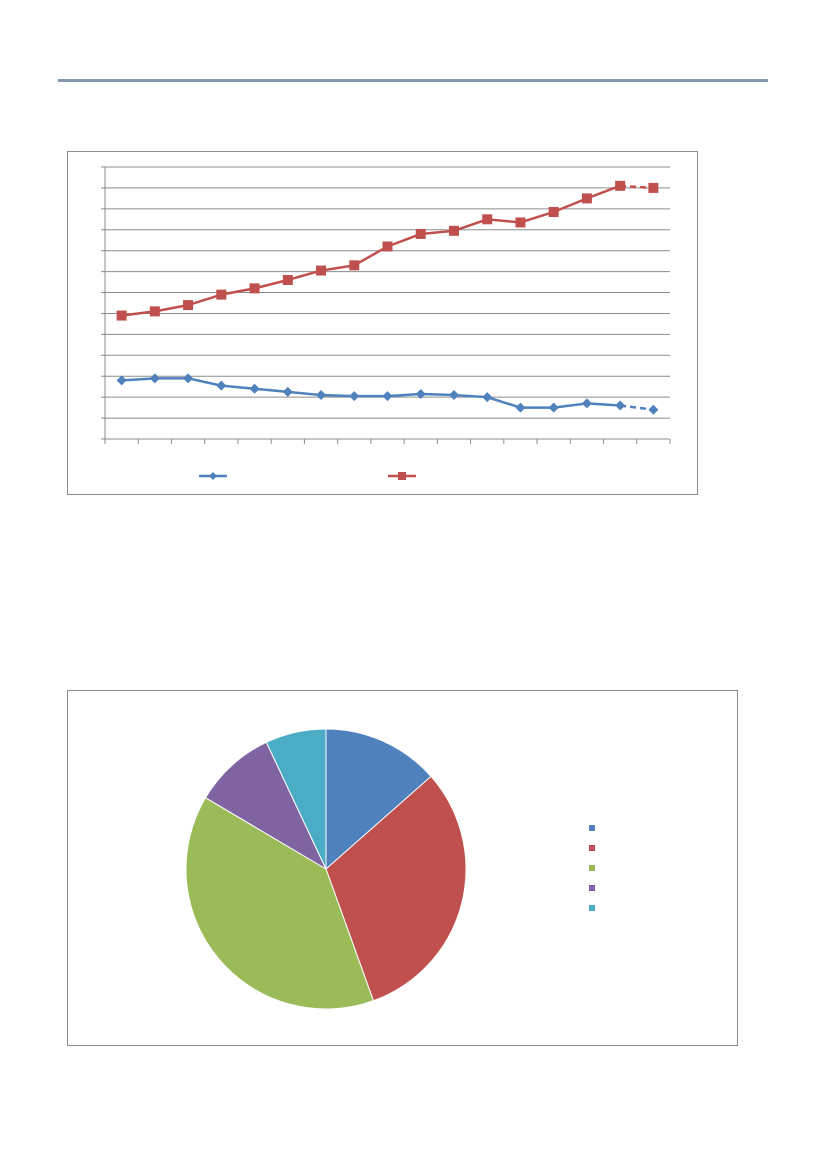  Describe the element at coordinates (371, 250) in the screenshot. I see `series-2-line` at that location.